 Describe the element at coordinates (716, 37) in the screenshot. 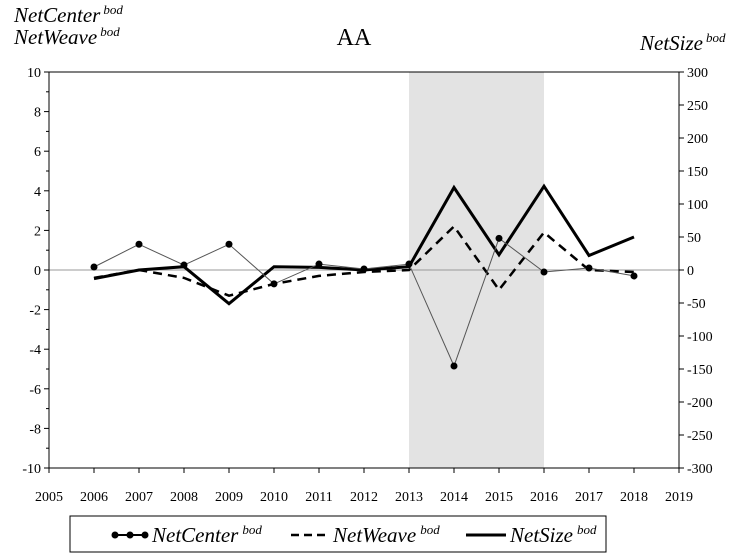

I see `y-right-label-sup: bod` at that location.